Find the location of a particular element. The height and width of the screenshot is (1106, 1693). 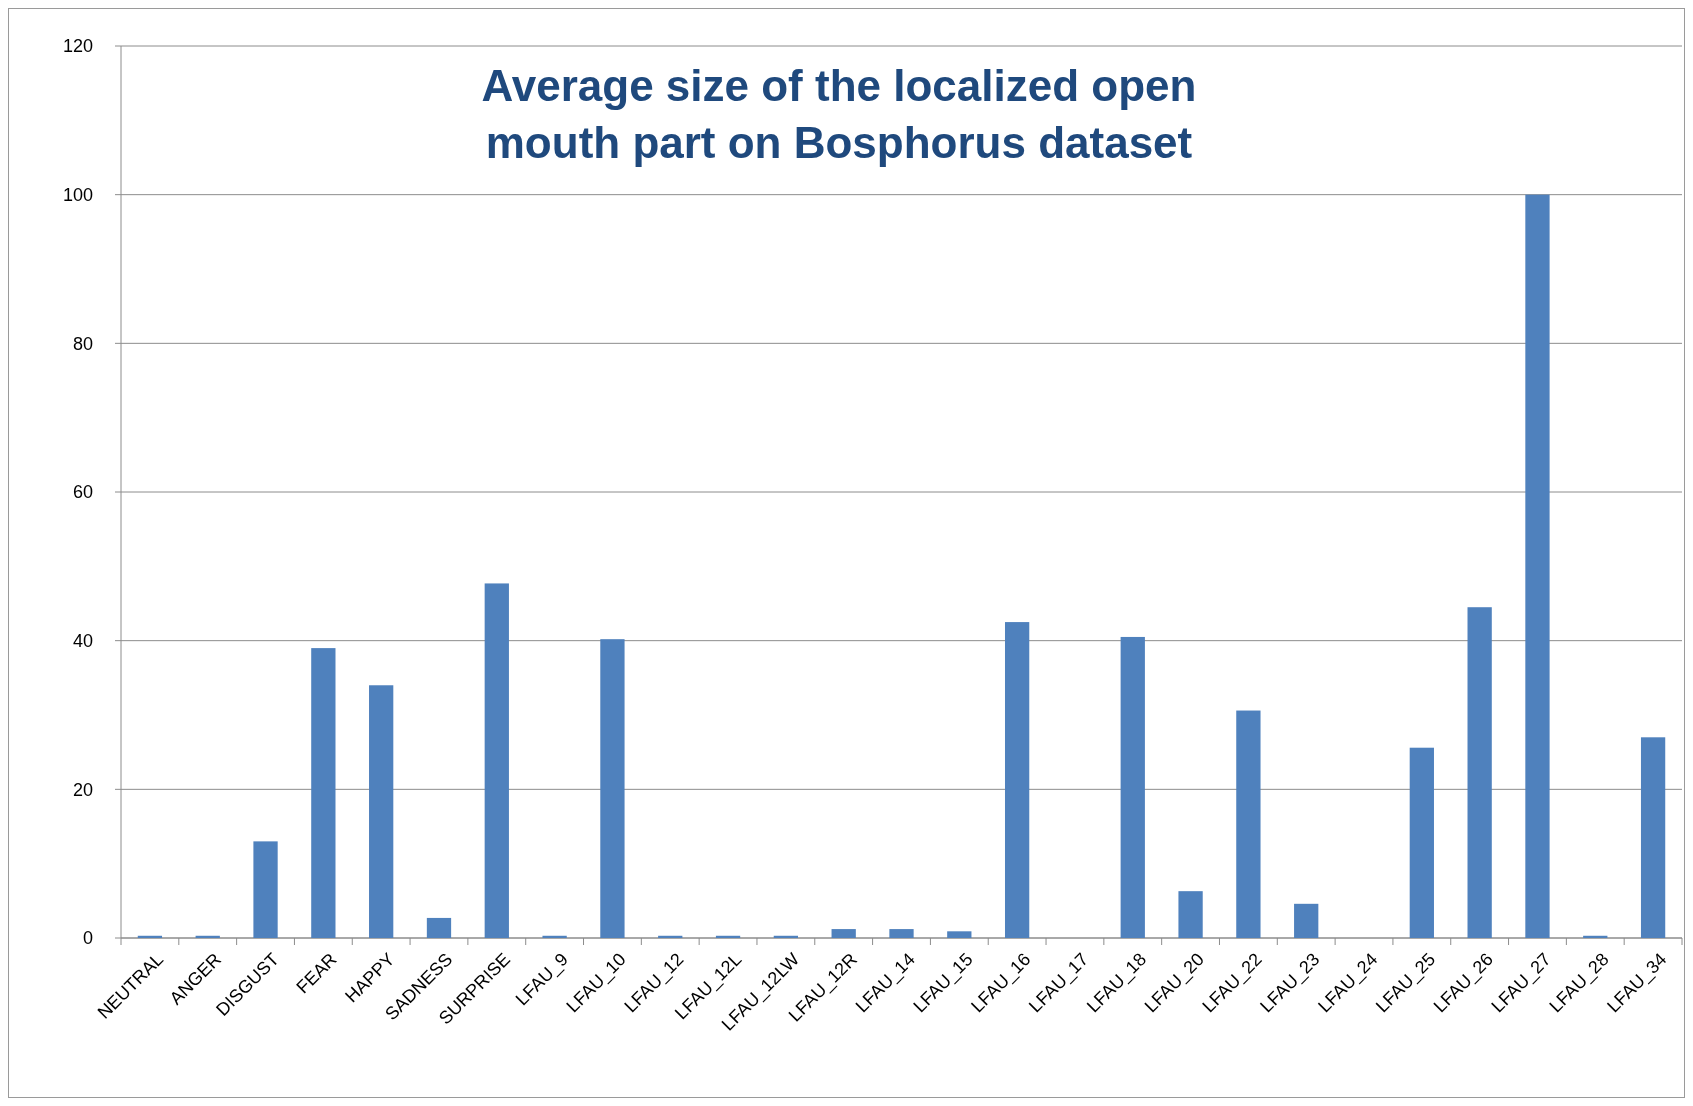

text: Average size of the localized open mouth part on Bosphorus dataset is located at coordinates (839, 114).